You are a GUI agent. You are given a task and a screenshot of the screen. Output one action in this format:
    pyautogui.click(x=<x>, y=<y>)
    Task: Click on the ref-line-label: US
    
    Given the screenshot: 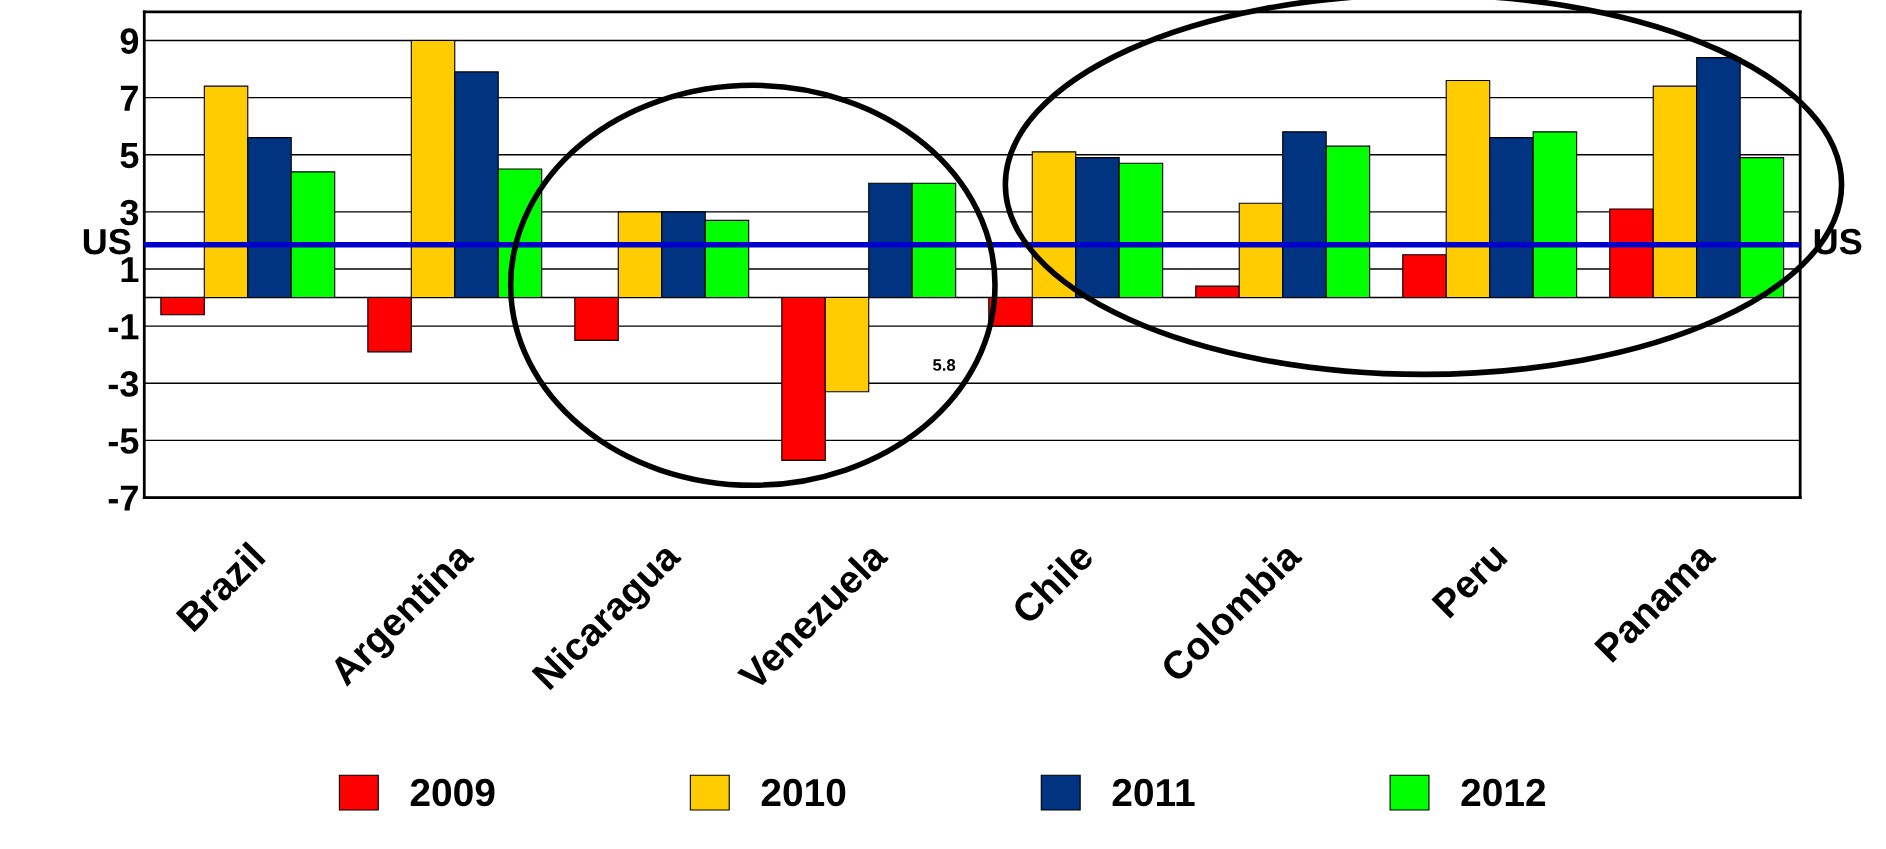 What is the action you would take?
    pyautogui.click(x=107, y=241)
    